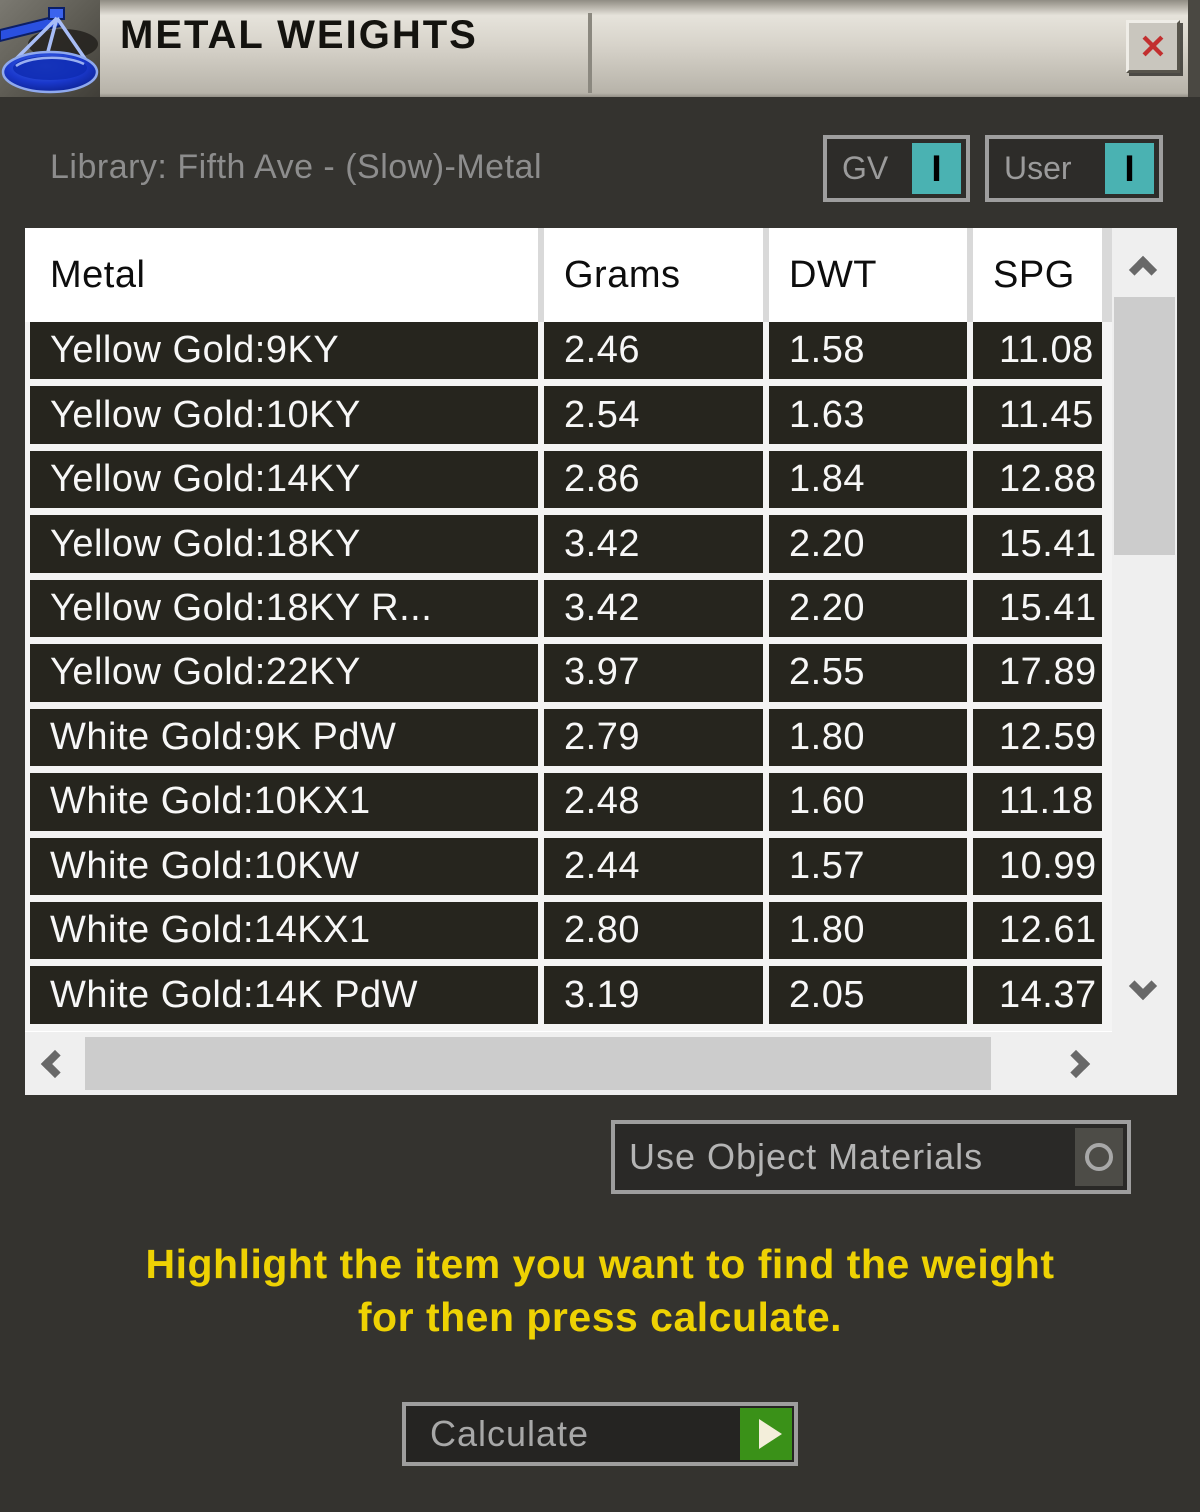  I want to click on cell-dwt: 1.57, so click(871, 869).